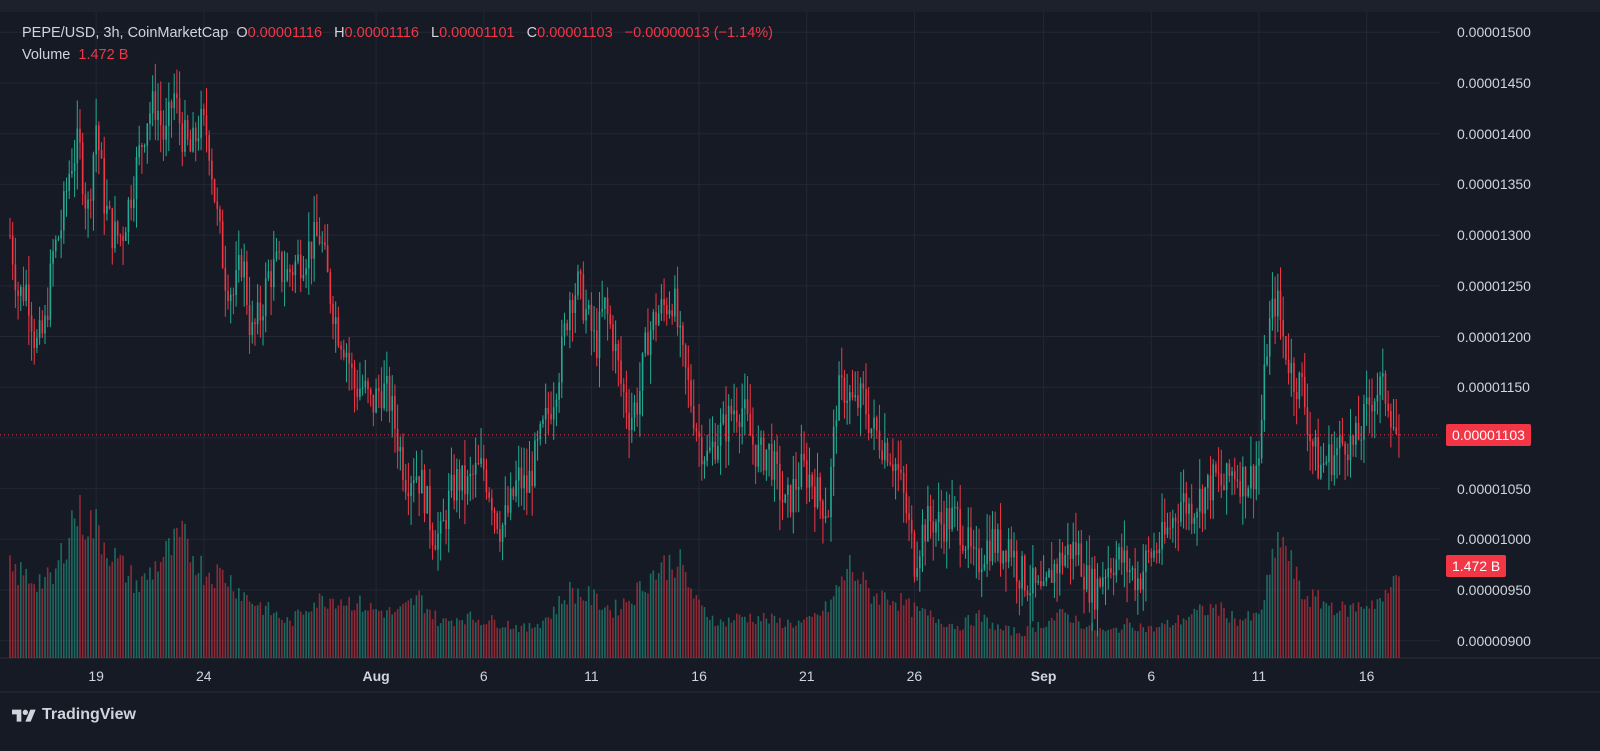 This screenshot has width=1600, height=751. Describe the element at coordinates (125, 33) in the screenshot. I see `symbol-title: PEPE/USD, 3h, CoinMarketCap` at that location.